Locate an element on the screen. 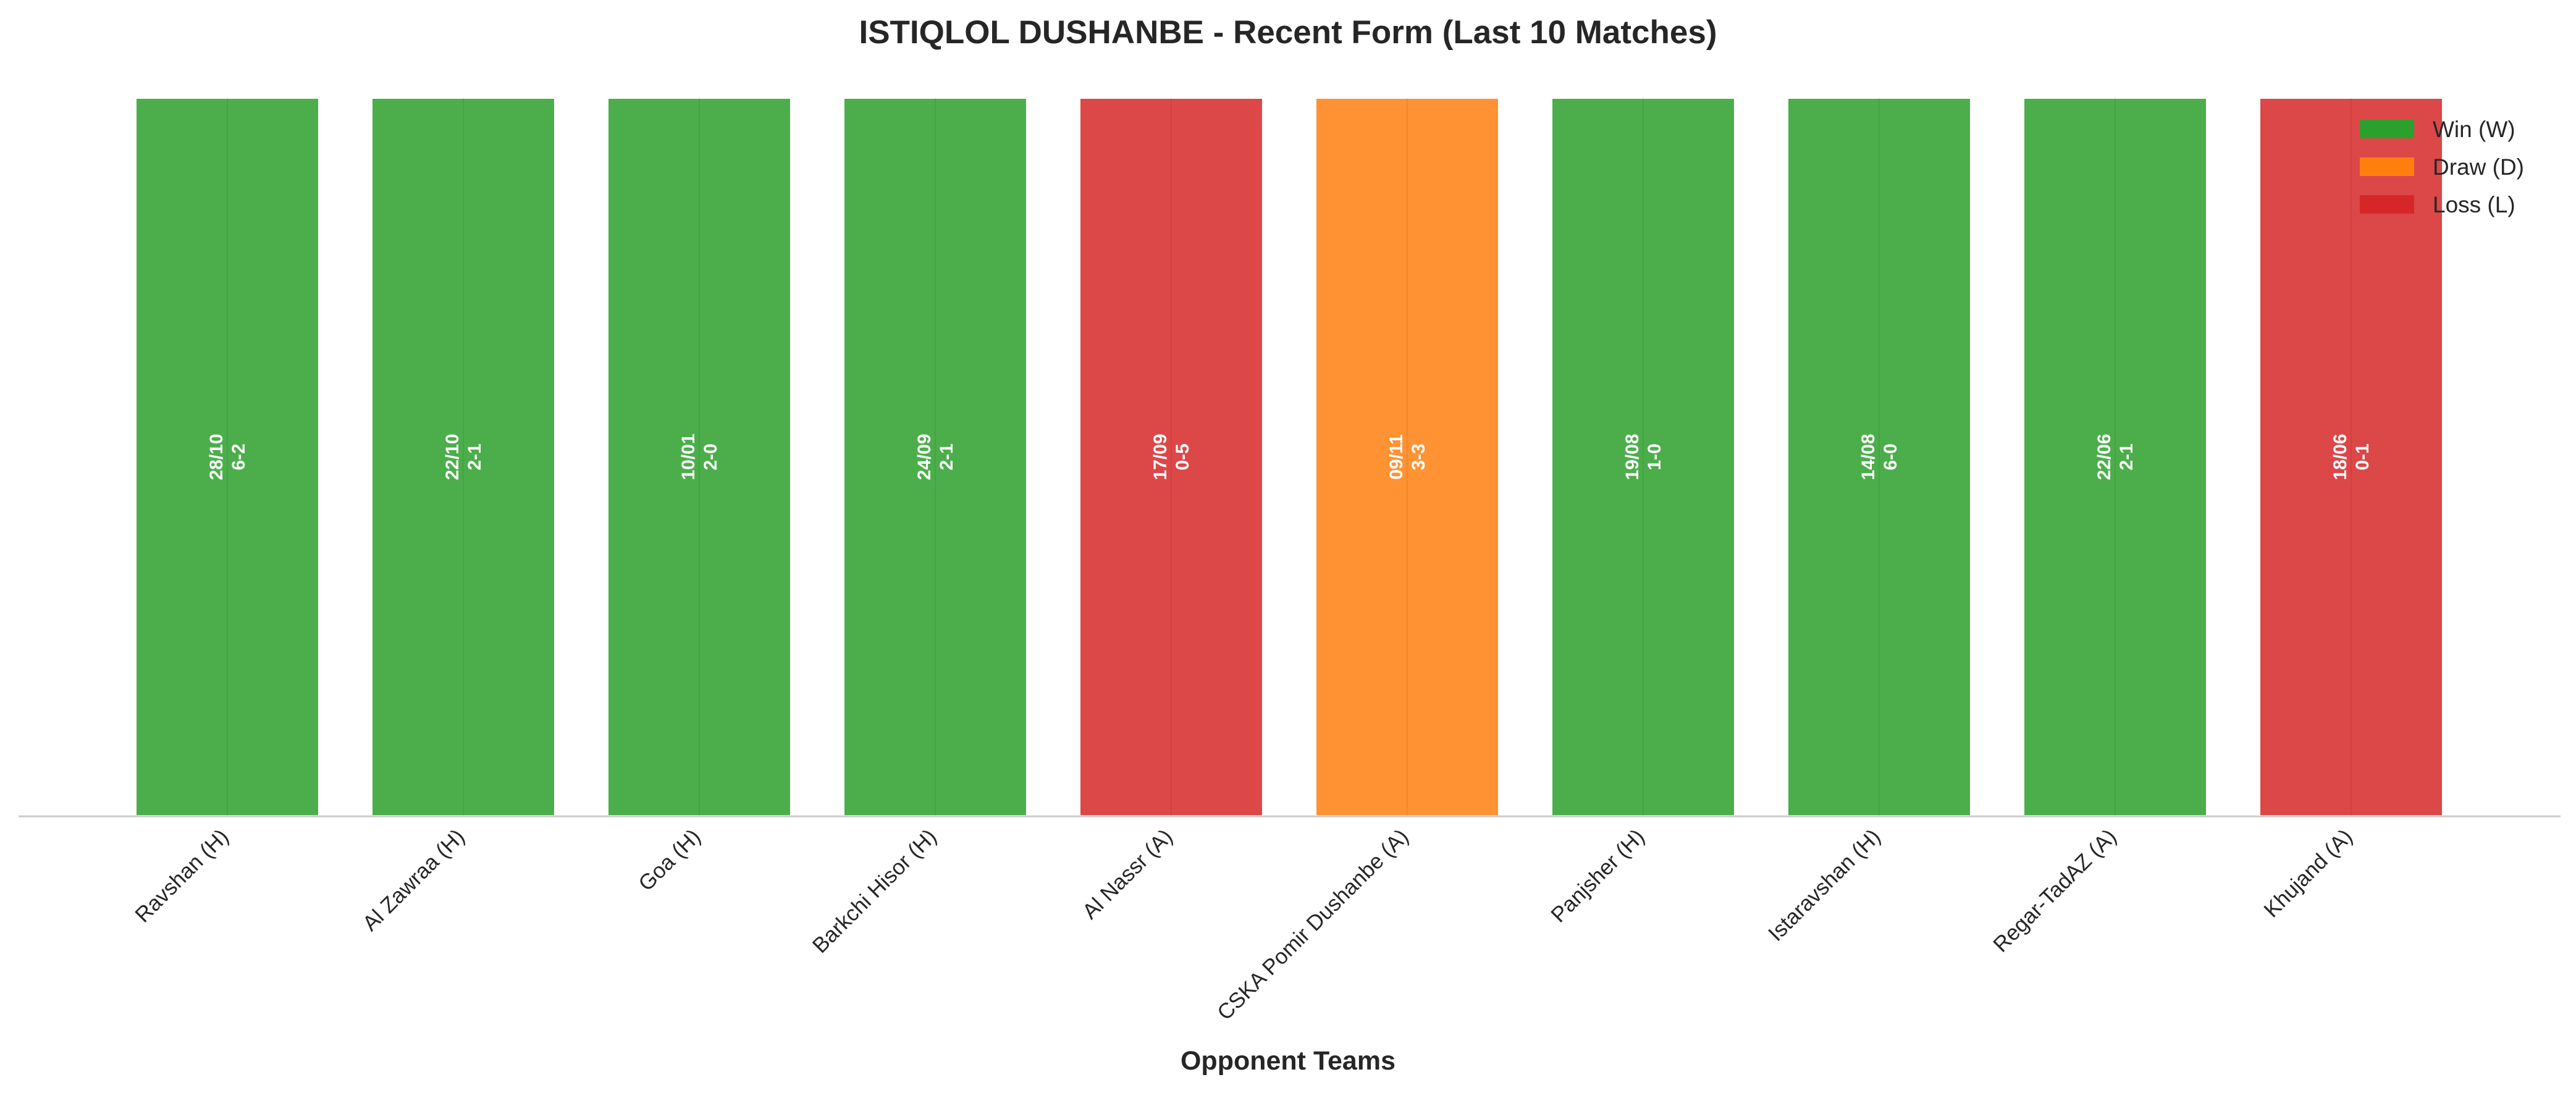 The width and height of the screenshot is (2576, 1093). bar-label: 10/01 2-0 is located at coordinates (699, 456).